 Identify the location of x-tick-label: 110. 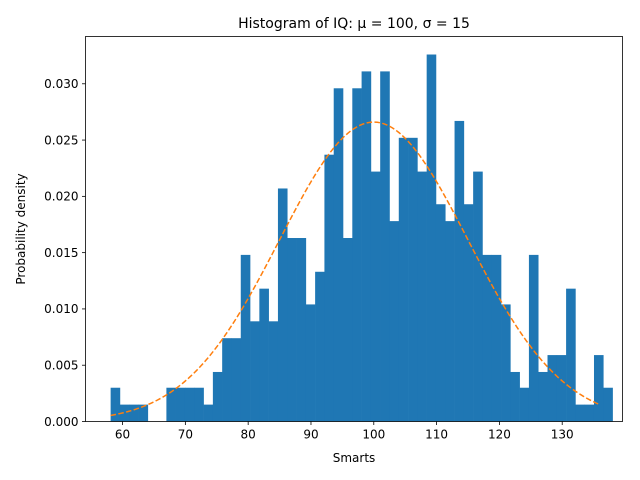
(436, 435).